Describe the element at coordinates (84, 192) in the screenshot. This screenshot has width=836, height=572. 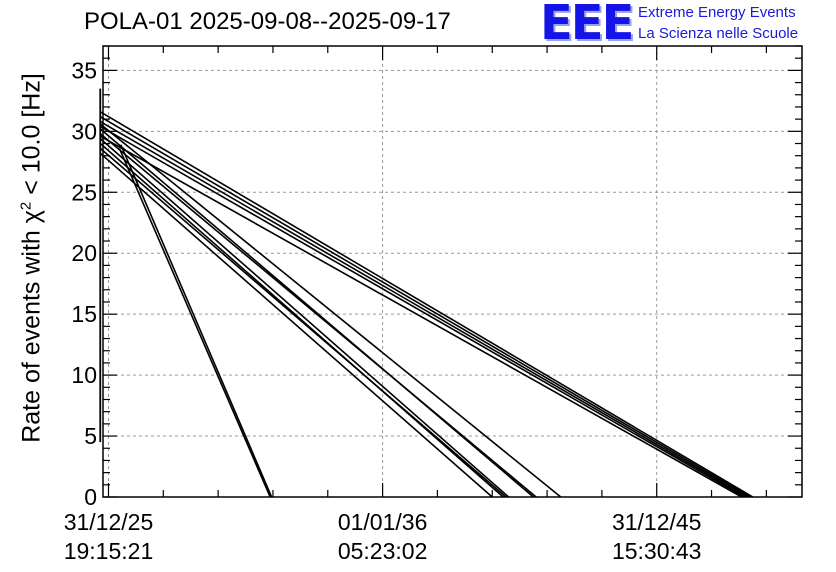
I see `y-tick-label: 25` at that location.